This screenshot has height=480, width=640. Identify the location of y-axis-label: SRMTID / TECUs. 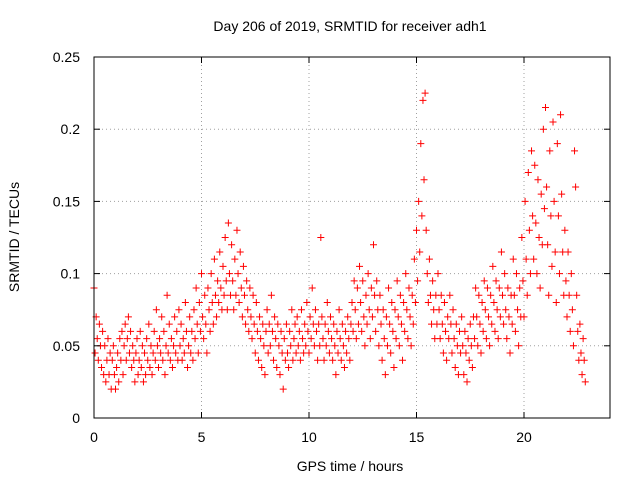
(14, 237).